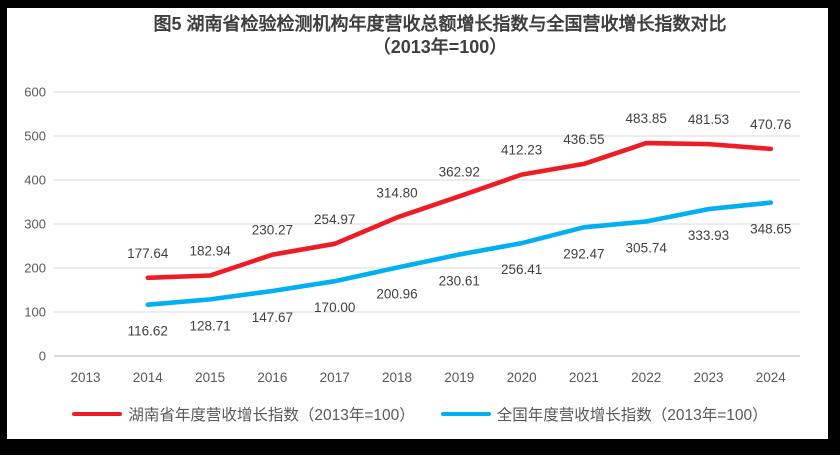  I want to click on x-axis-tick-2024: 2024, so click(771, 377).